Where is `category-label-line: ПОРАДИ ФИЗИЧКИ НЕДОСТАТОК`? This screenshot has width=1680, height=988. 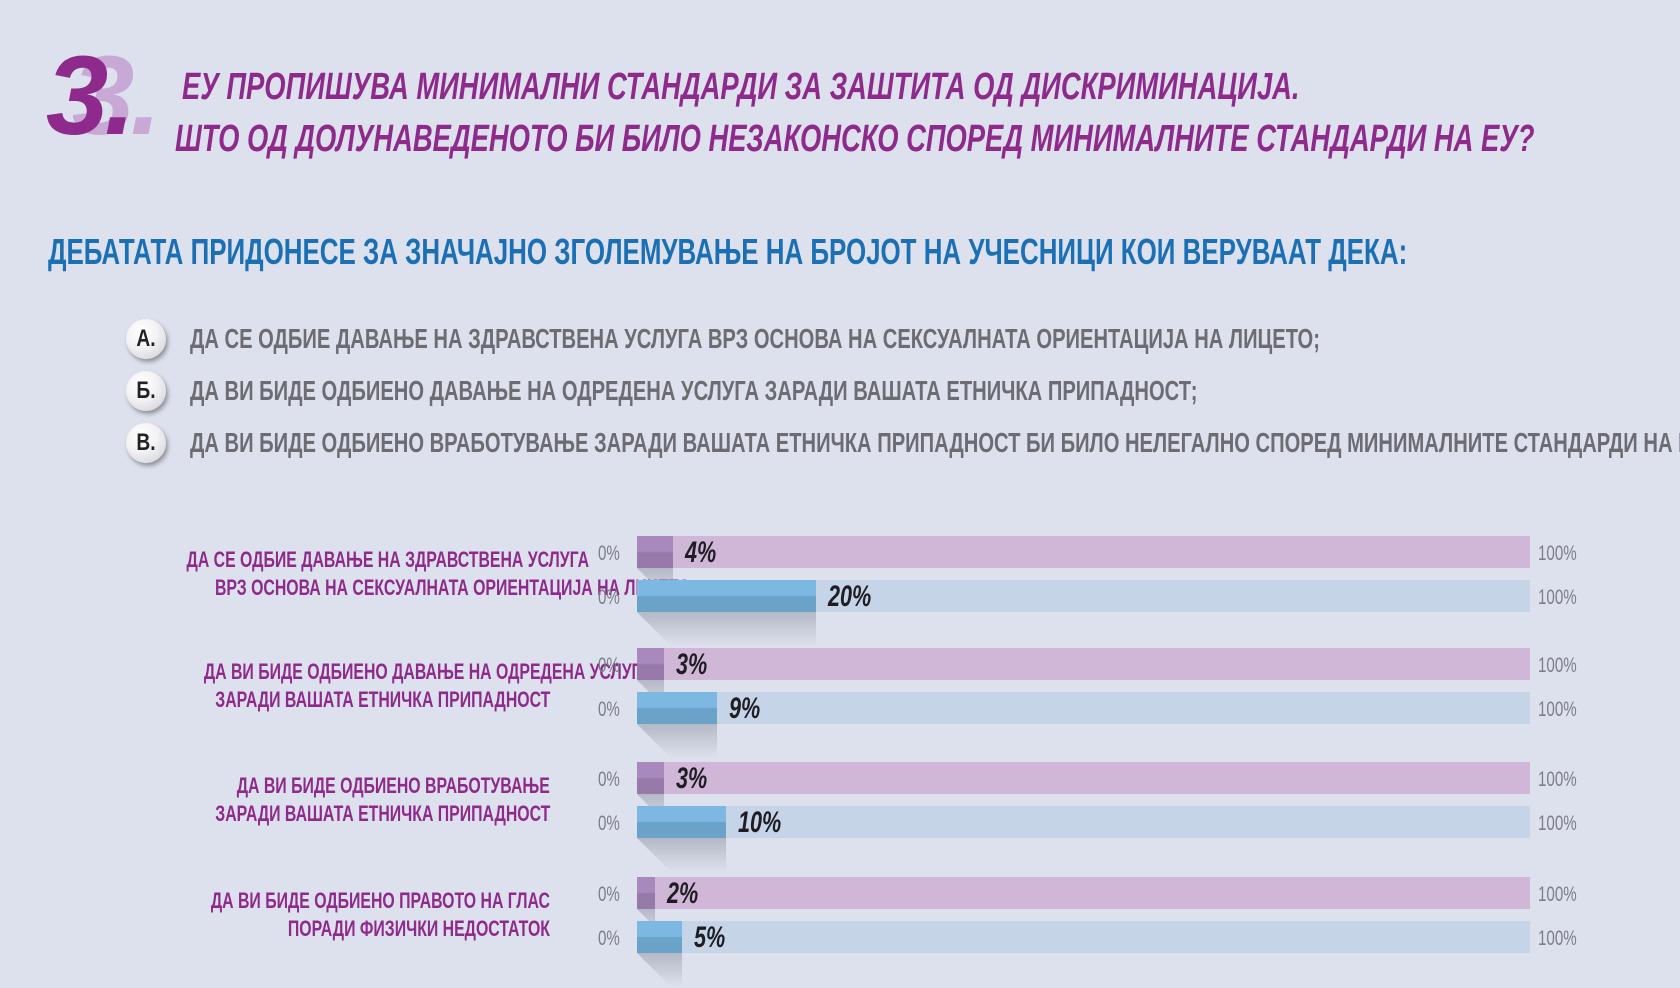
category-label-line: ПОРАДИ ФИЗИЧКИ НЕДОСТАТОК is located at coordinates (418, 928).